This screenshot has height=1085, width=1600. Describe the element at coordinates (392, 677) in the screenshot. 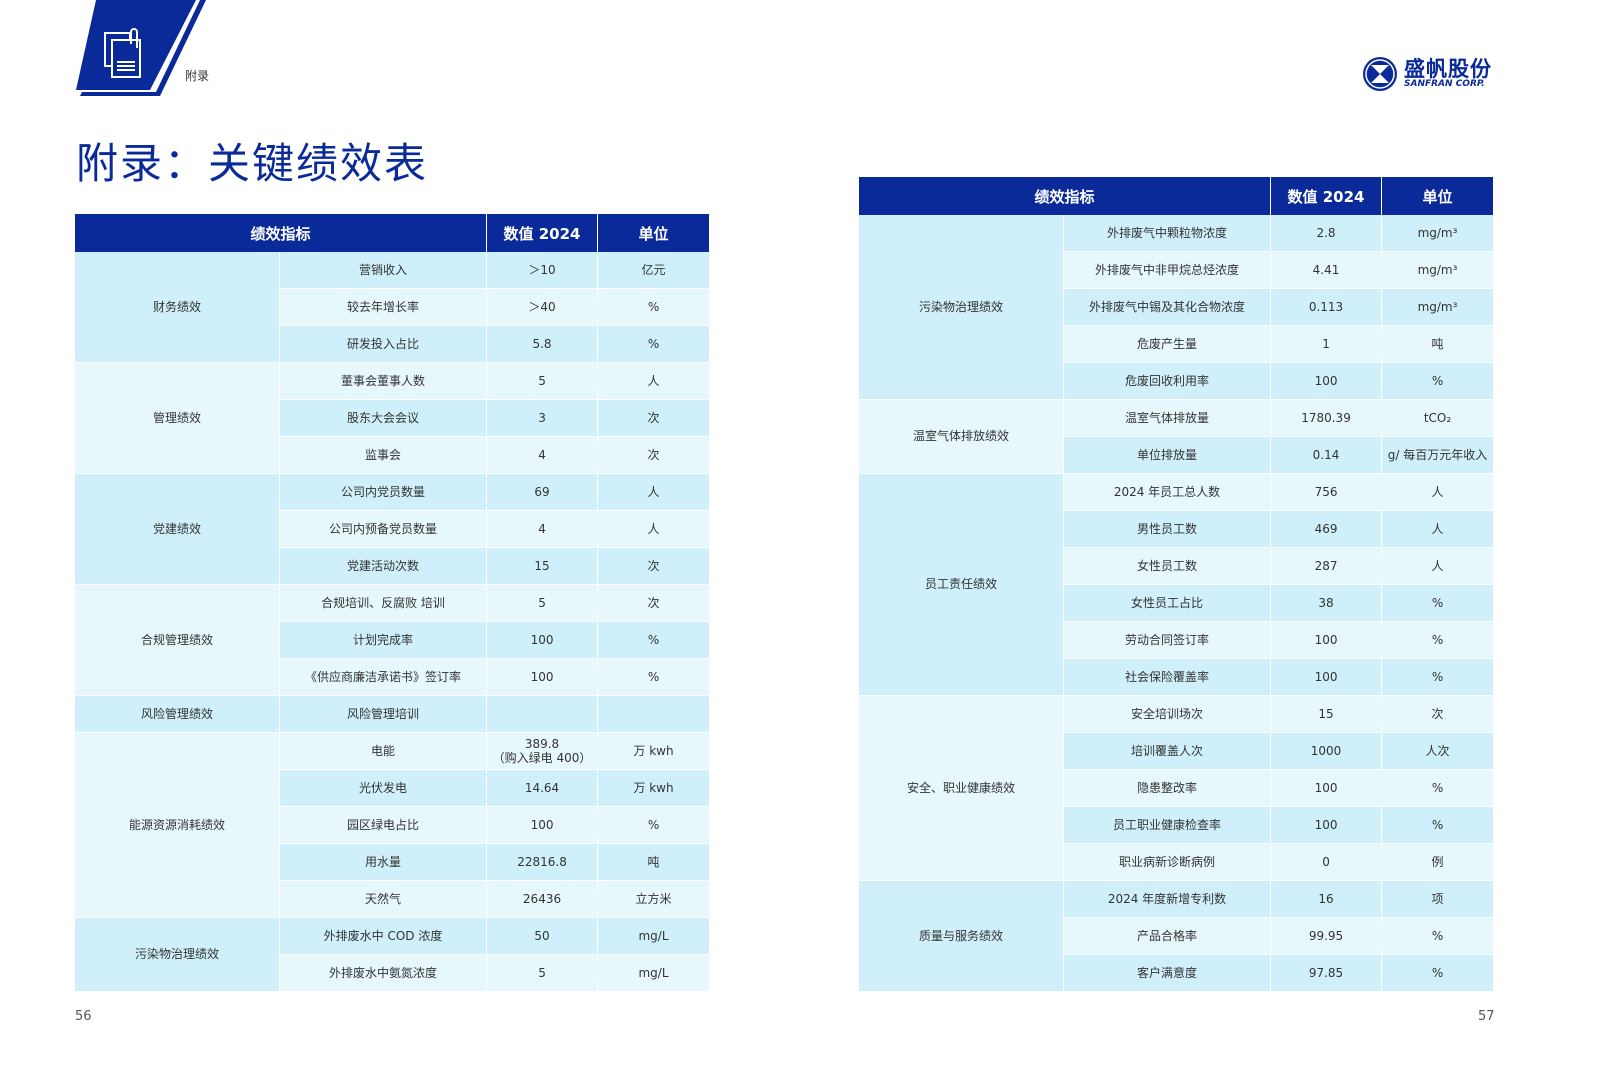

I see `table-row: 《供应商廉洁承诺书》签订率 100%` at that location.